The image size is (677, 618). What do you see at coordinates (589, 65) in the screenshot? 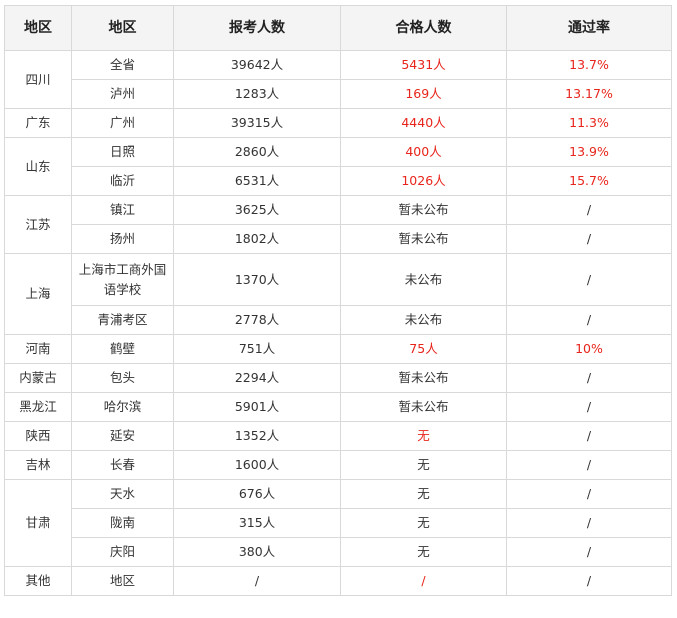
I see `pass-rate-cell: 13.7%` at bounding box center [589, 65].